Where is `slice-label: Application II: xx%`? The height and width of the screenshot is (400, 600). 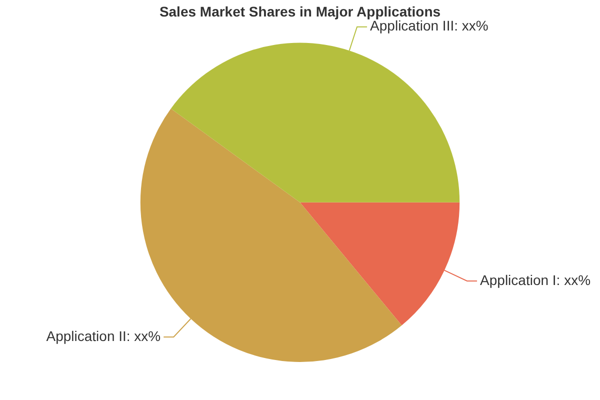
slice-label: Application II: xx% is located at coordinates (103, 336).